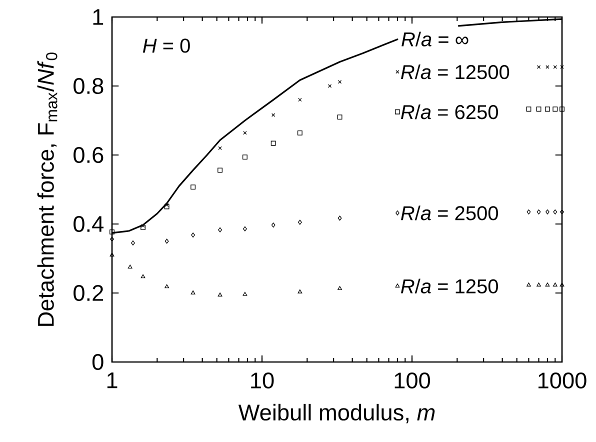 The width and height of the screenshot is (596, 442). Describe the element at coordinates (449, 213) in the screenshot. I see `series-label: R/a = 2500` at that location.